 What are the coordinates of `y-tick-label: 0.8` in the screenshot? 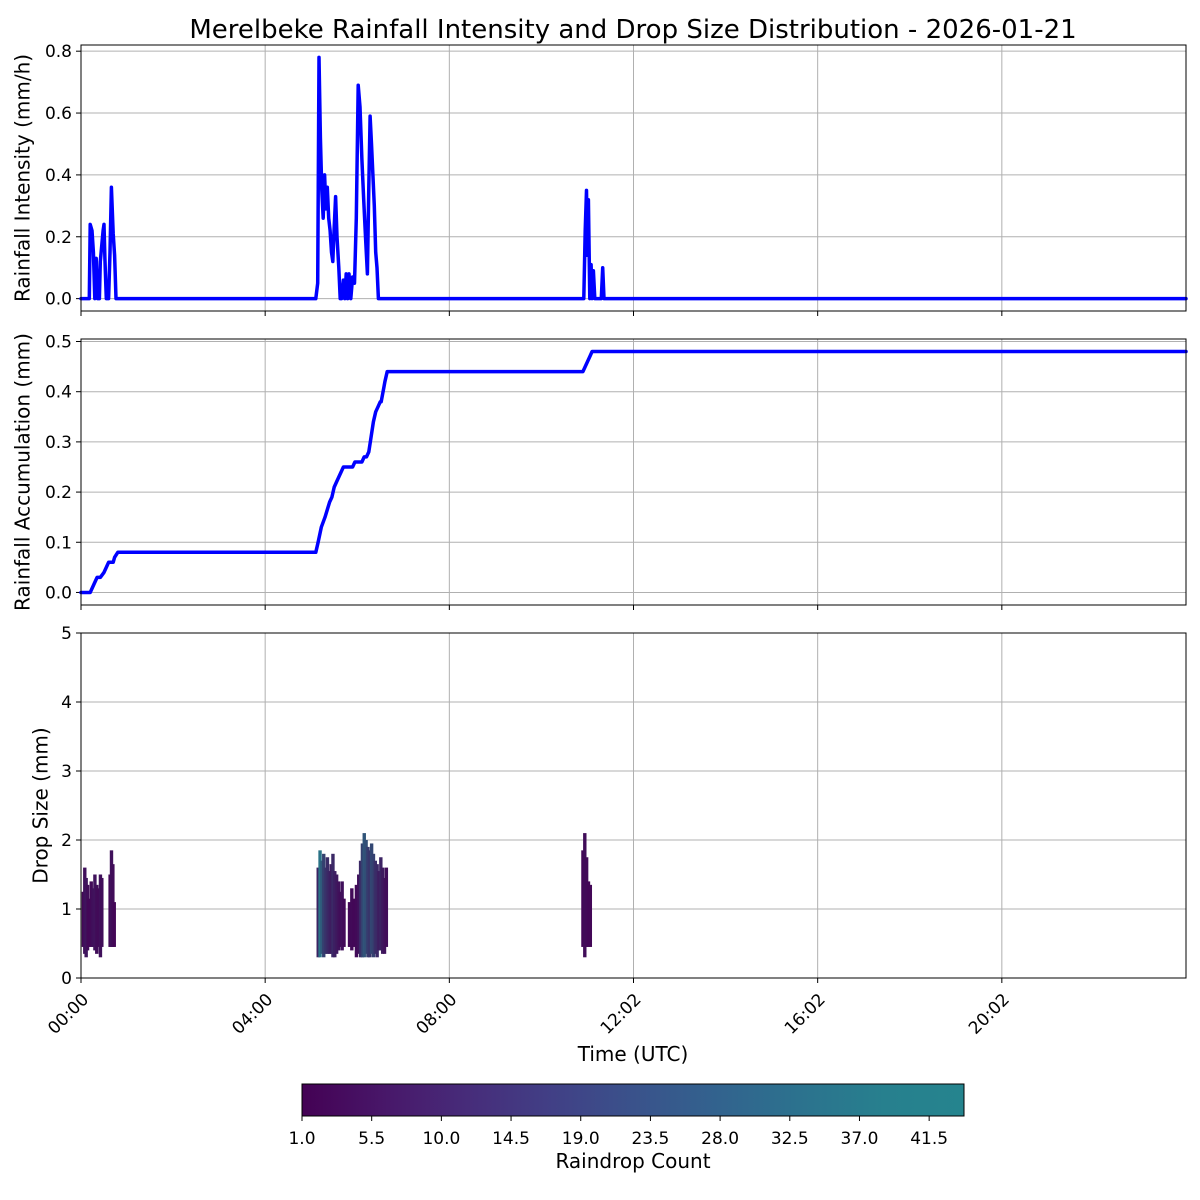 It's located at (58, 52).